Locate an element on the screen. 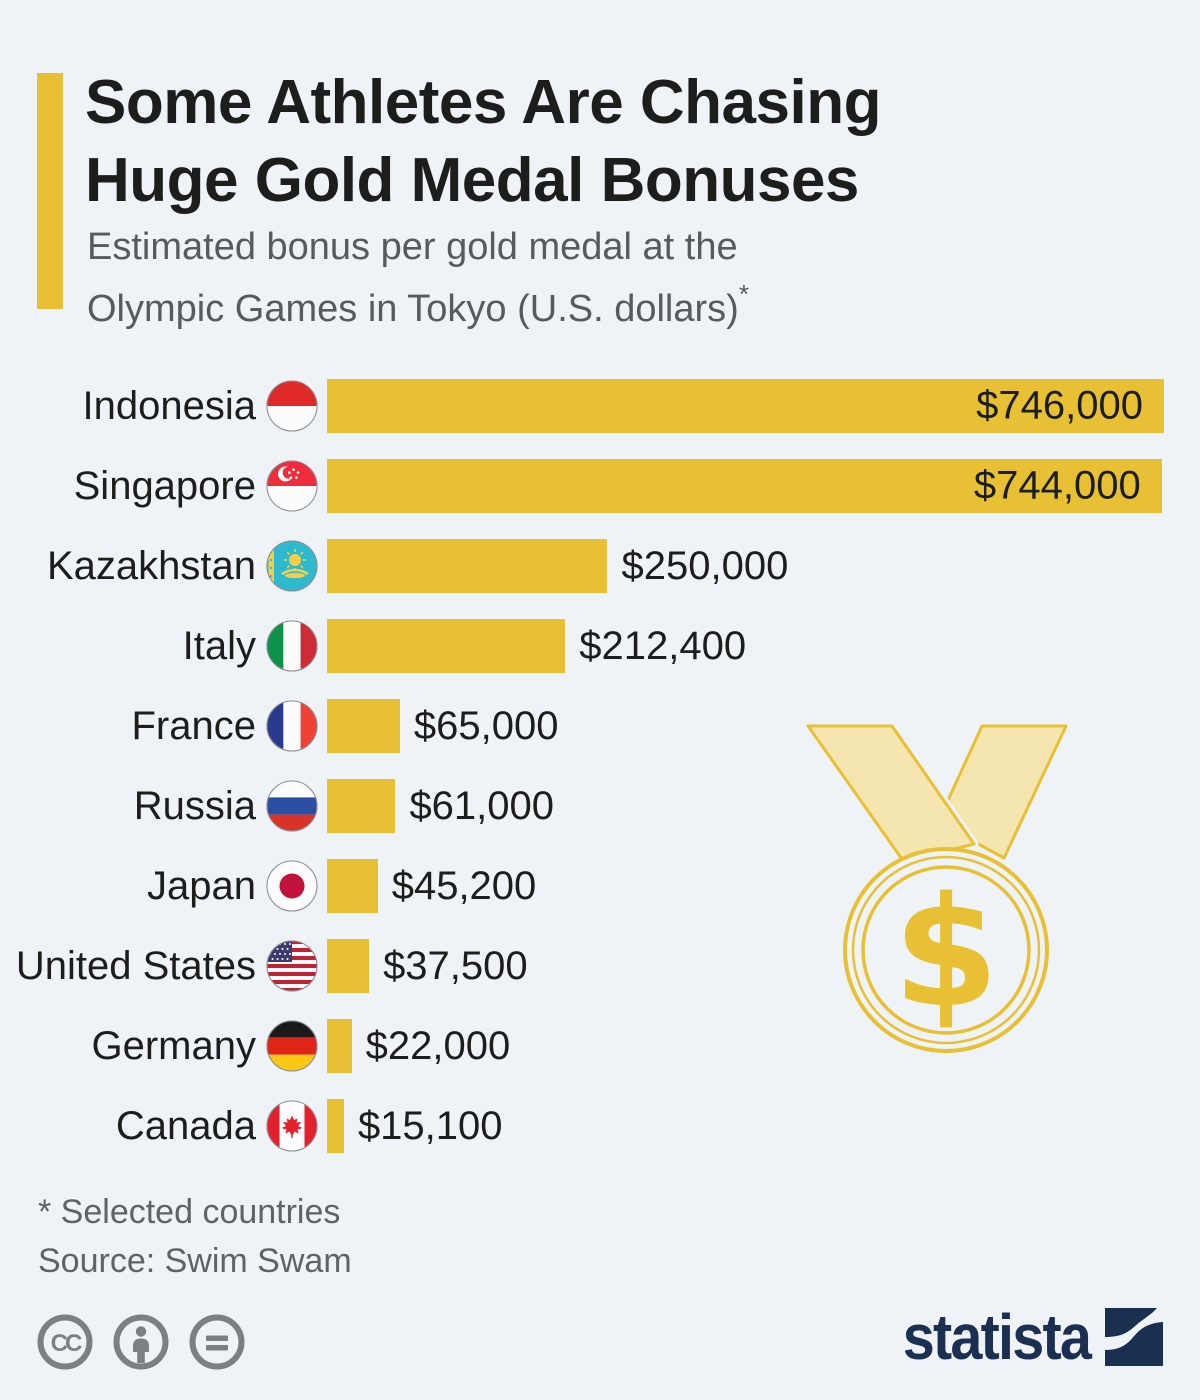 The height and width of the screenshot is (1400, 1200). bar-track: $22,000 is located at coordinates (745, 1046).